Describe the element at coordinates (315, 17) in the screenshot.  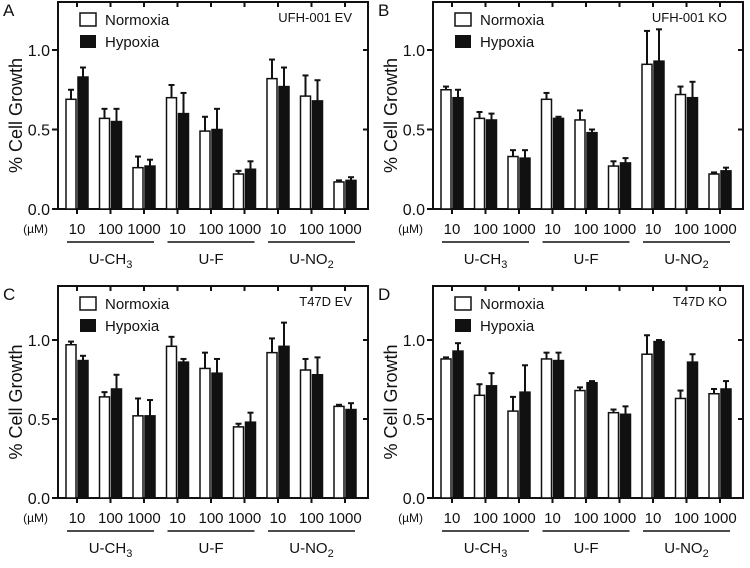
I see `condition-label: UFH-001 EV` at that location.